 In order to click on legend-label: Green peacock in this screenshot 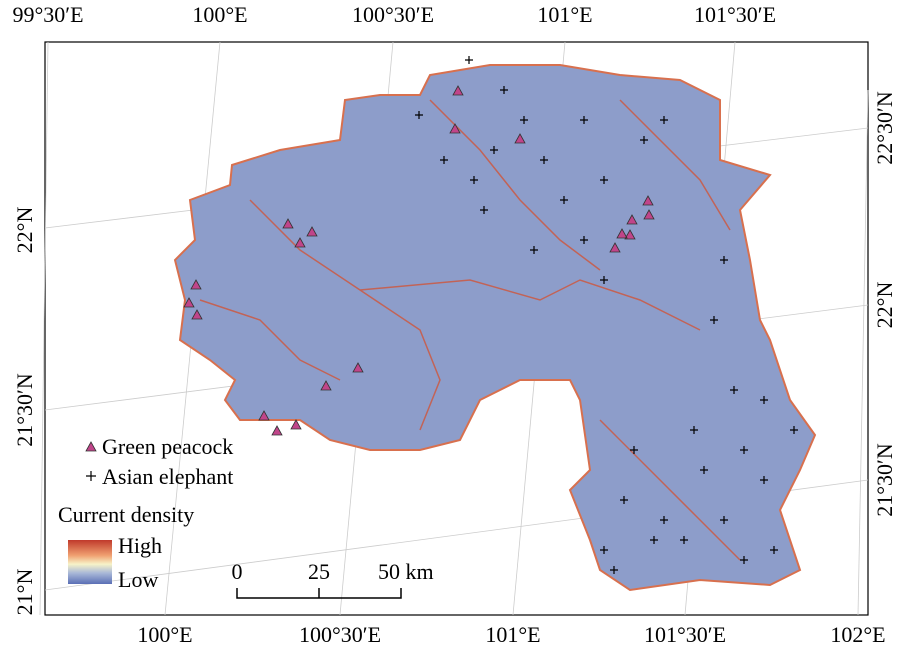, I will do `click(167, 446)`.